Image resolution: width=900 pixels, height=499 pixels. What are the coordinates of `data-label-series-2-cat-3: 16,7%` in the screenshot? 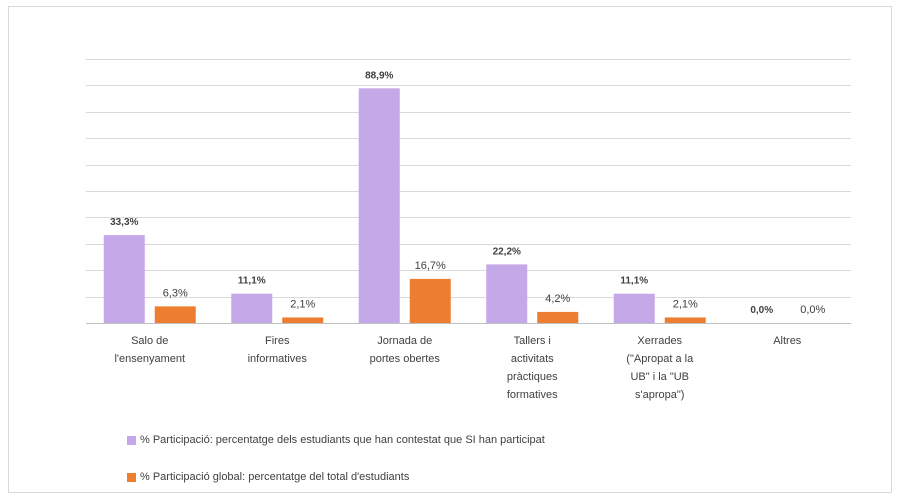 It's located at (430, 266).